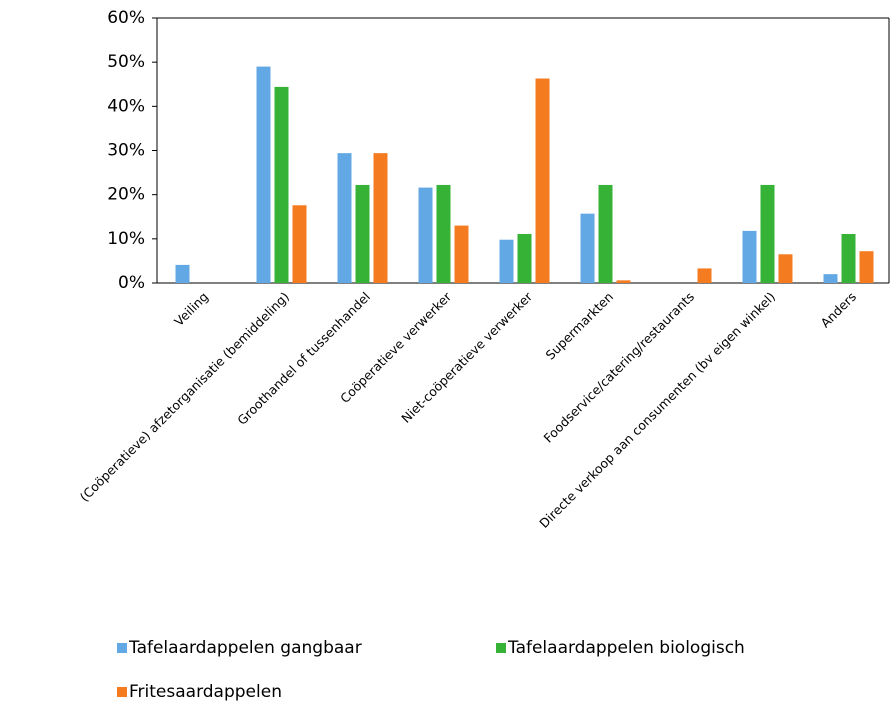  What do you see at coordinates (579, 326) in the screenshot?
I see `x-tick-label: Supermarkten` at bounding box center [579, 326].